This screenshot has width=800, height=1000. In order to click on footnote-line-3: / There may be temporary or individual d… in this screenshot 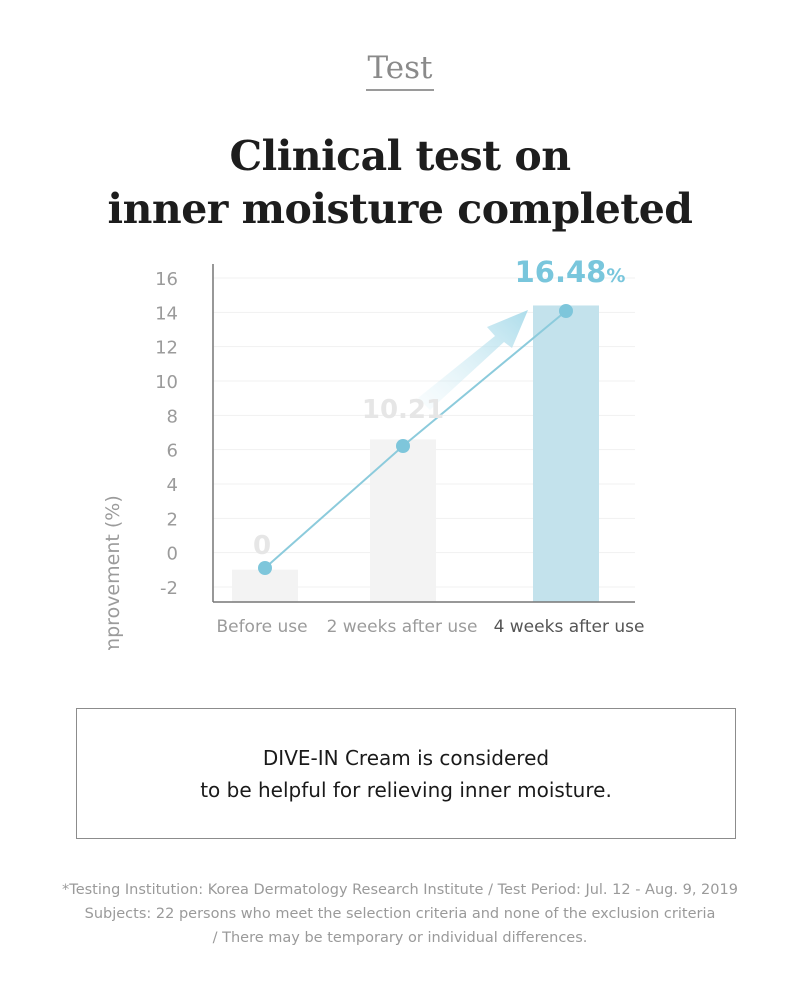, I will do `click(400, 938)`.